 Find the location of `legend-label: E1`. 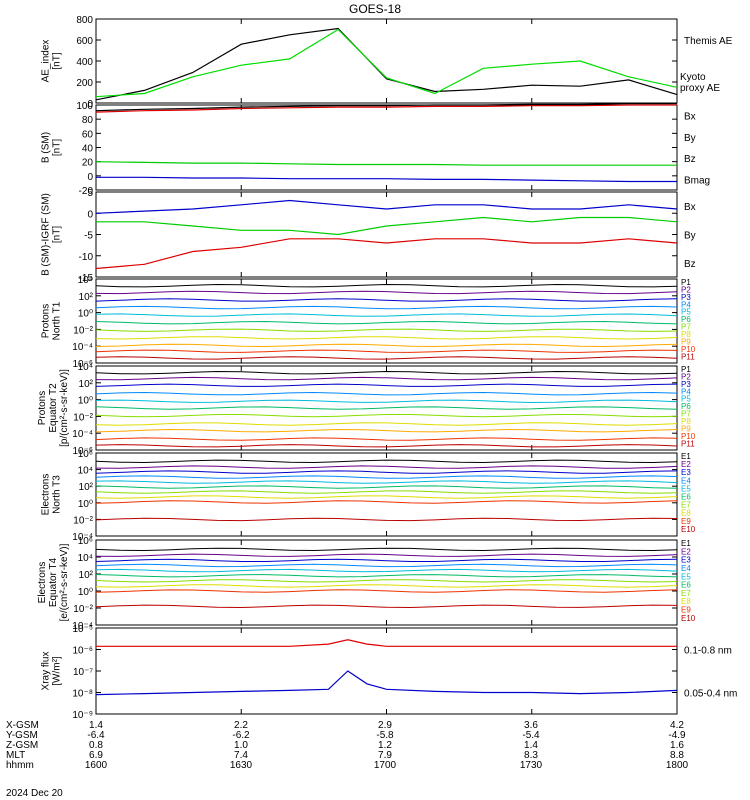

legend-label: E1 is located at coordinates (686, 543).